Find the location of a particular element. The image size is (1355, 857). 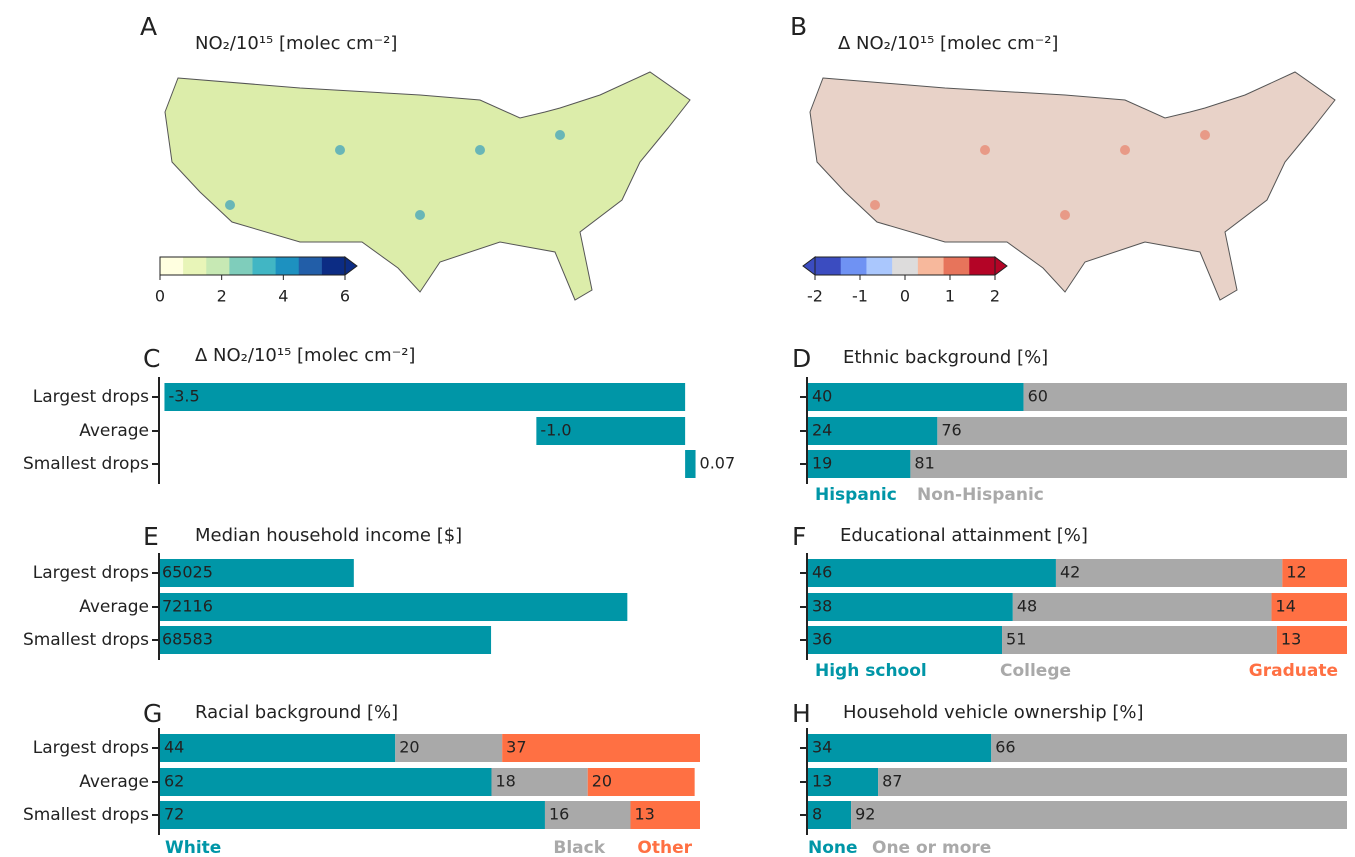

panel-title: Ethnic background [%] is located at coordinates (945, 357).